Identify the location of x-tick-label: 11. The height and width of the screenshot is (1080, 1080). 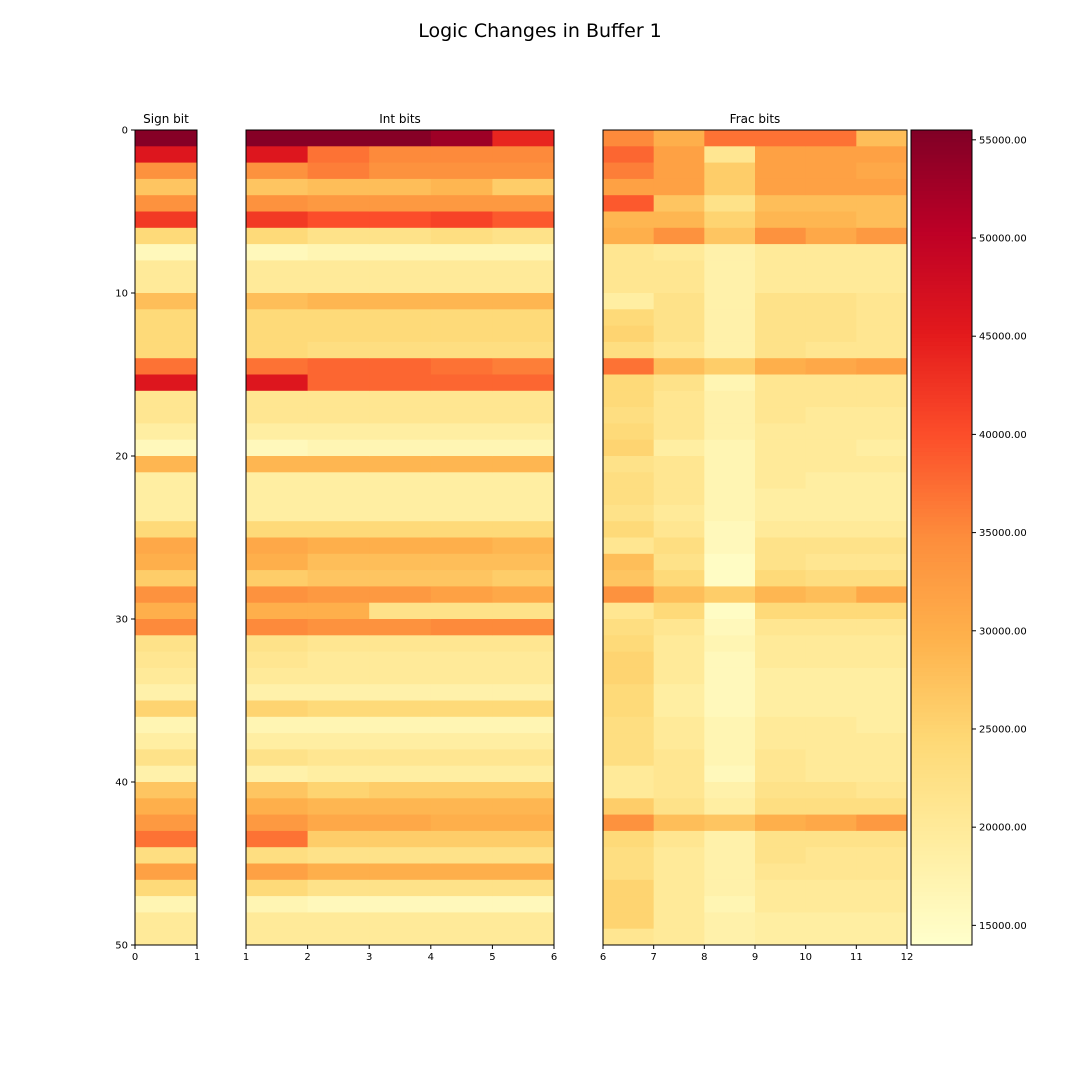
(856, 957).